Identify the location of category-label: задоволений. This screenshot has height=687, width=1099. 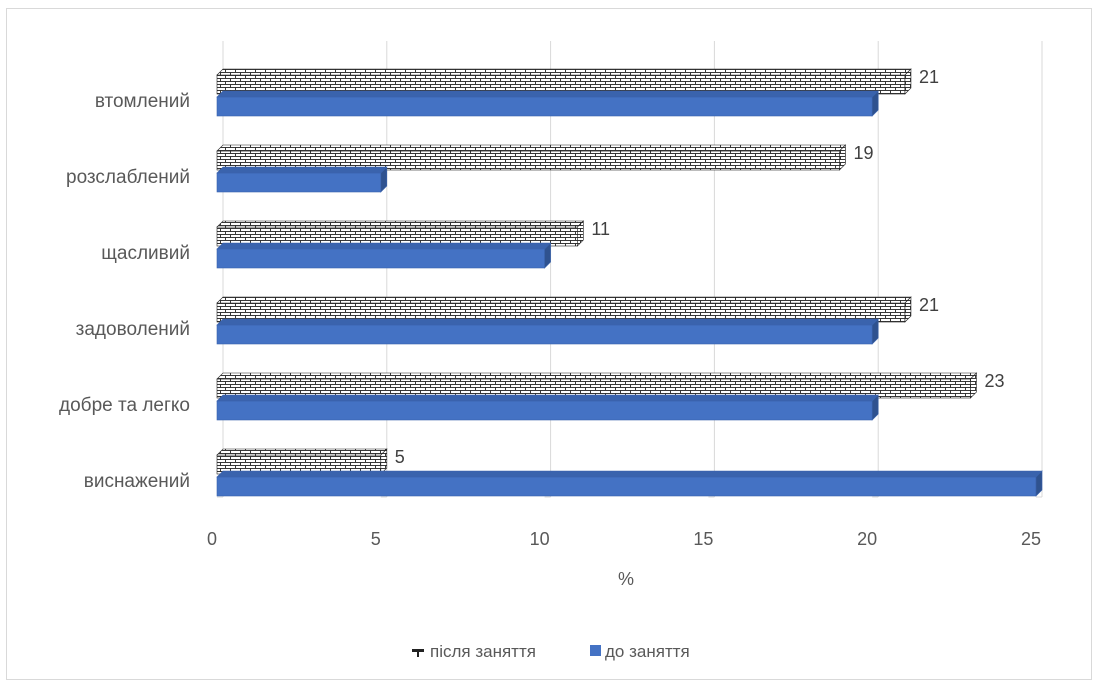
(133, 329).